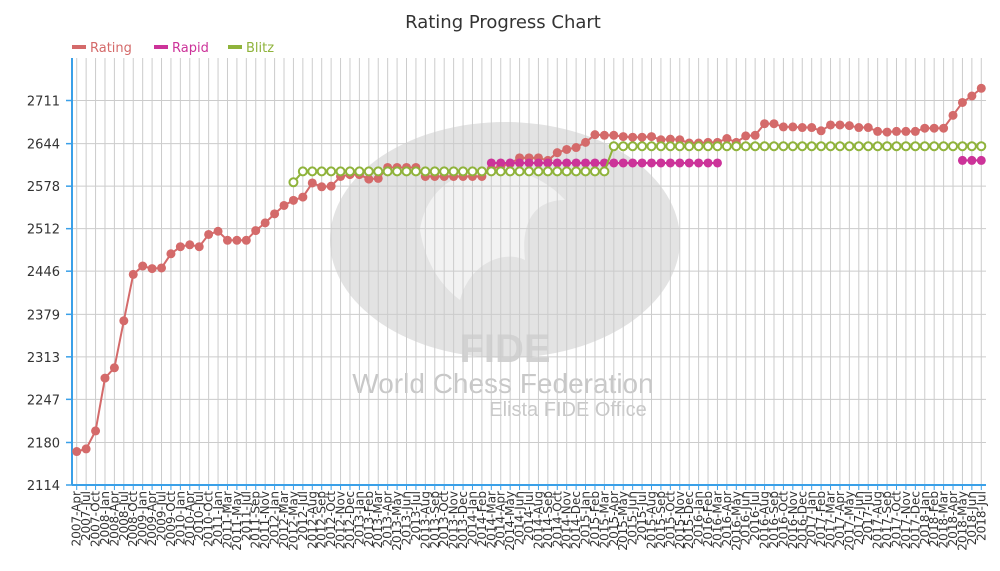 The width and height of the screenshot is (1000, 571). I want to click on legend-item-blitz: Blitz, so click(251, 48).